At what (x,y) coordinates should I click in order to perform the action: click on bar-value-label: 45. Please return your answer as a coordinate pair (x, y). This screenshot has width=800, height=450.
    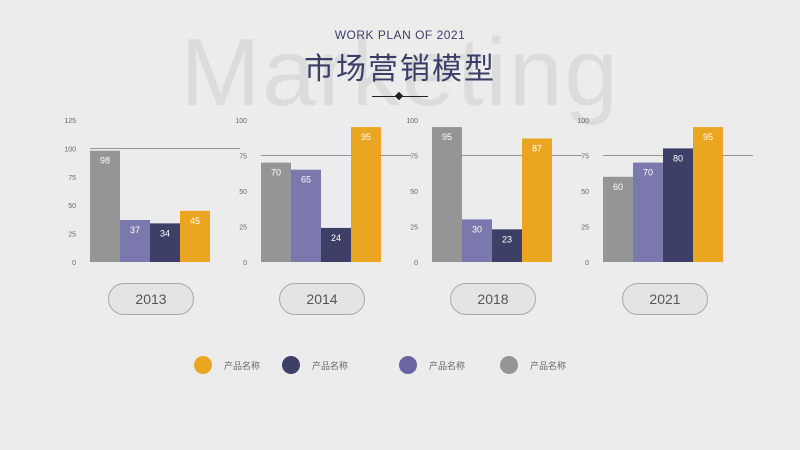
    Looking at the image, I should click on (195, 221).